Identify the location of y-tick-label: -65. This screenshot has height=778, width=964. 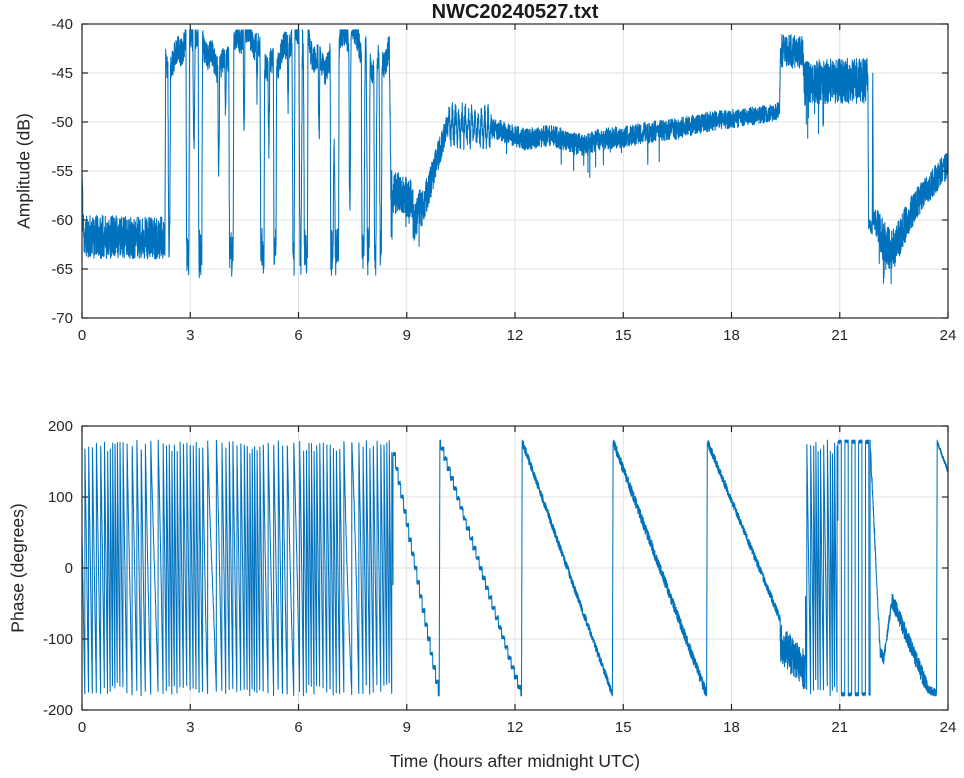
(62, 269).